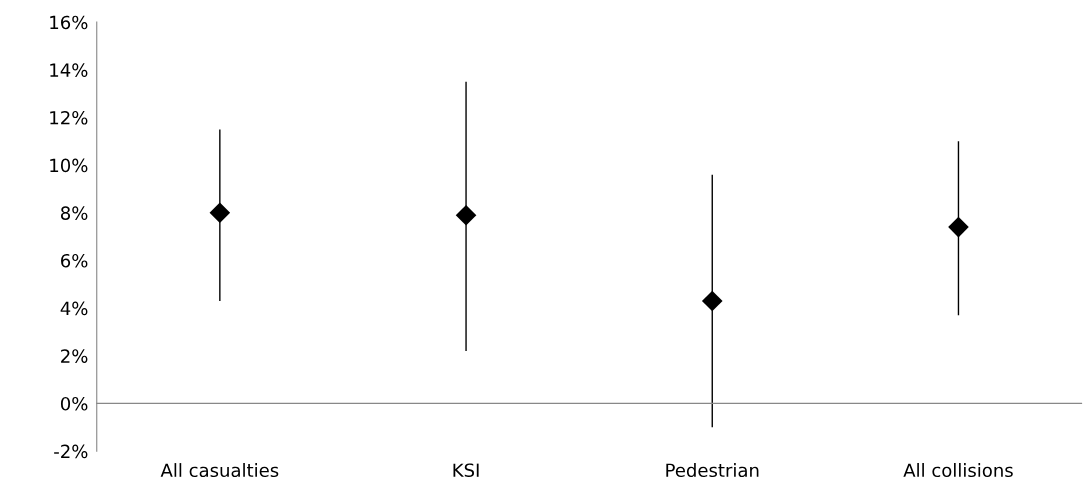 The height and width of the screenshot is (504, 1087). What do you see at coordinates (219, 470) in the screenshot?
I see `x-tick-label: All casualties` at bounding box center [219, 470].